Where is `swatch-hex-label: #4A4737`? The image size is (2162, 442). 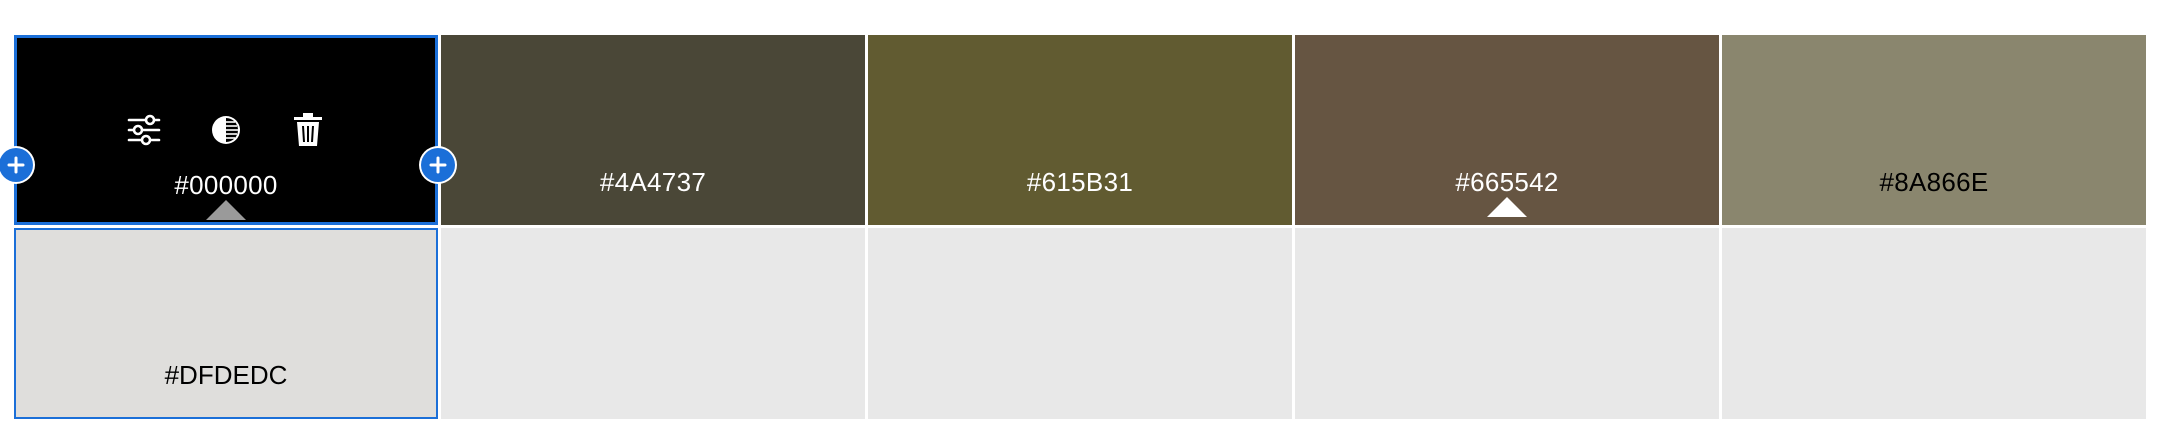 swatch-hex-label: #4A4737 is located at coordinates (653, 182).